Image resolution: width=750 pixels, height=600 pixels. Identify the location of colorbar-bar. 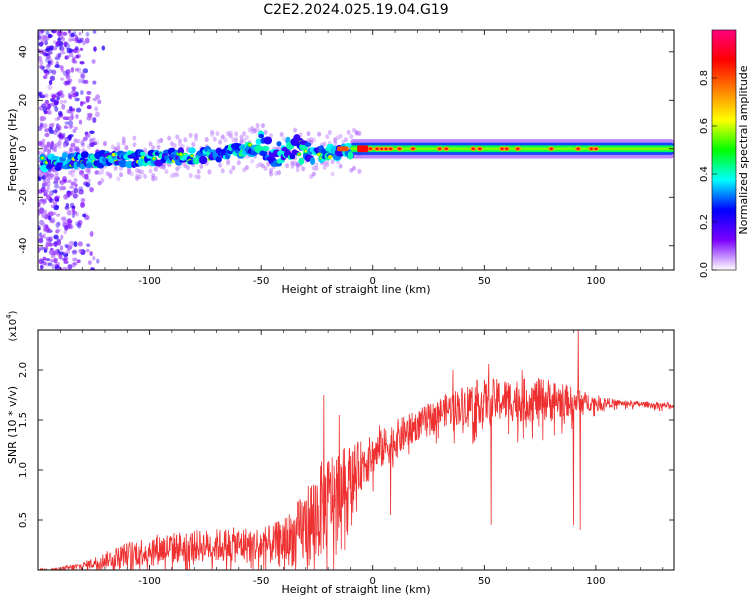
(724, 150).